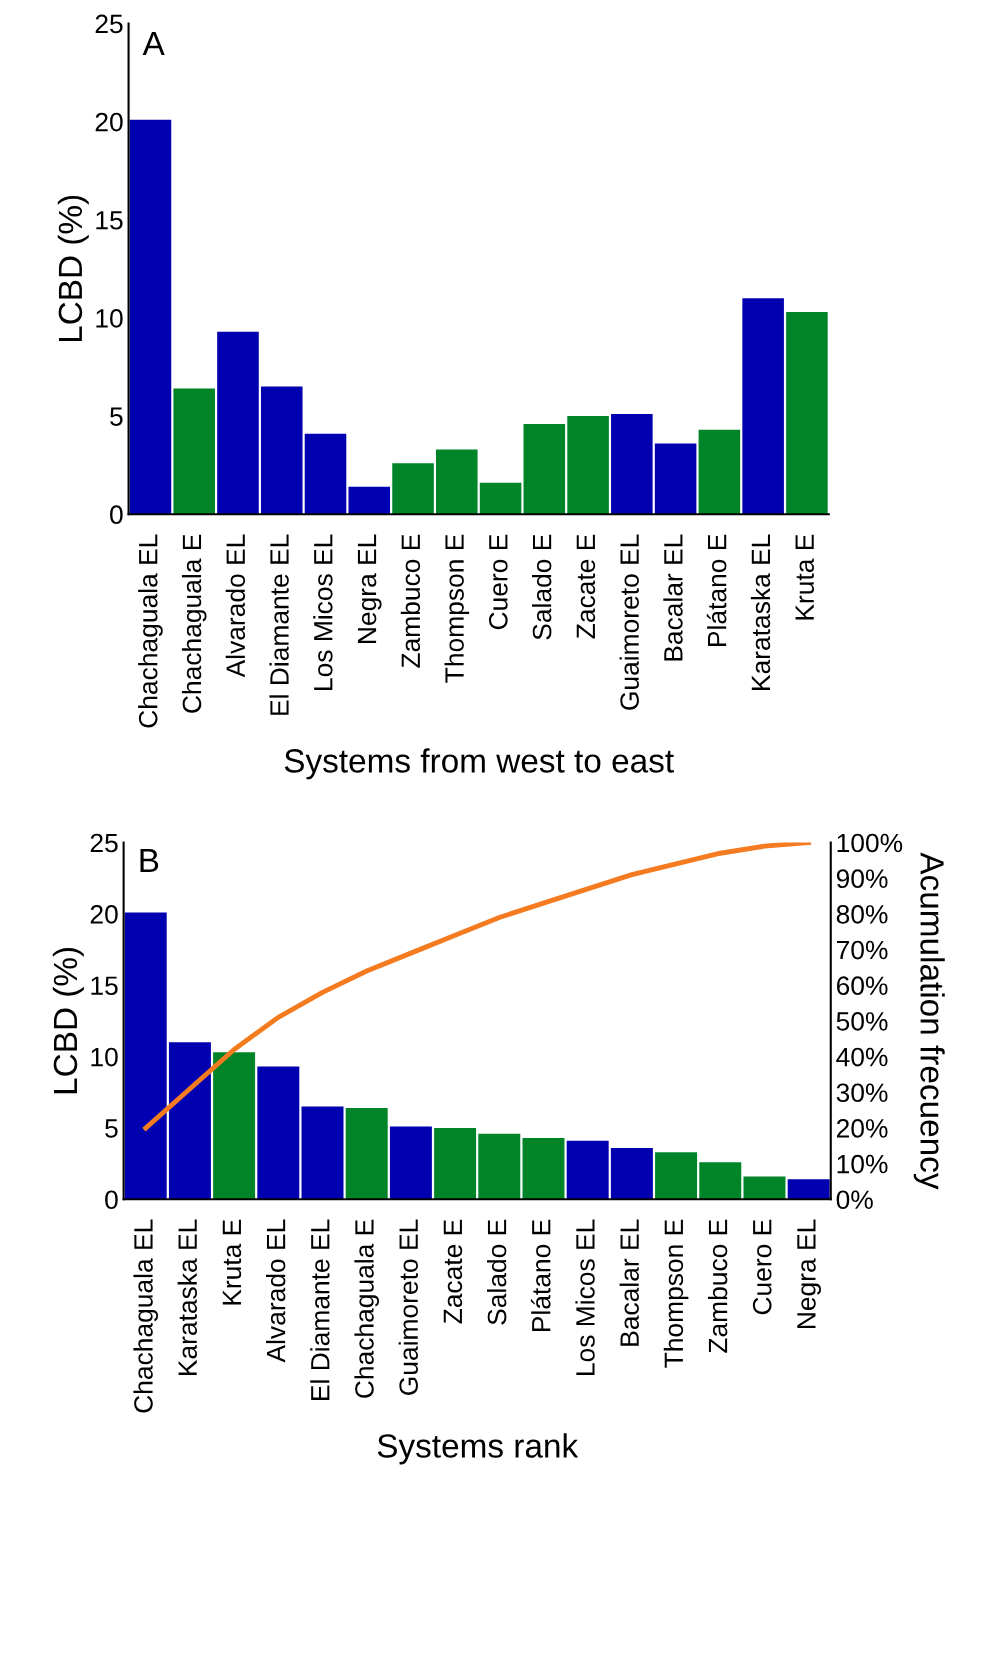 The width and height of the screenshot is (989, 1675). What do you see at coordinates (862, 1128) in the screenshot?
I see `y2-tick-label: 20%` at bounding box center [862, 1128].